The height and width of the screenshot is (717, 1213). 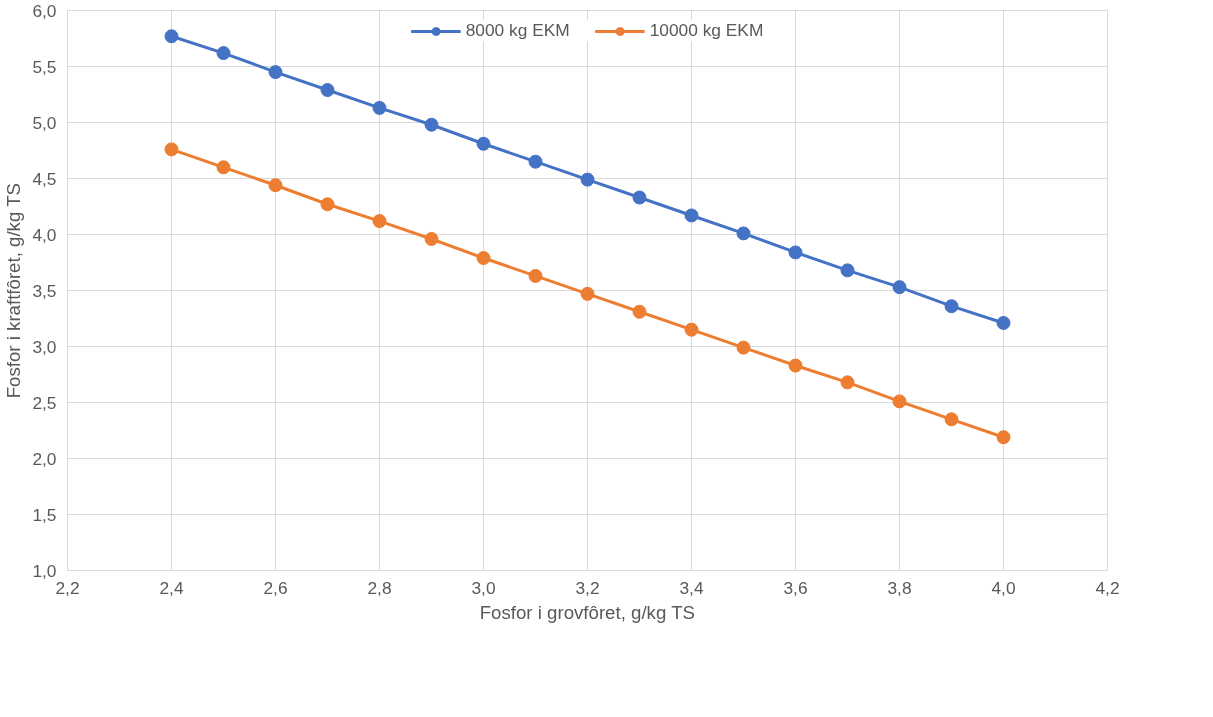 I want to click on y-tick-label: 3,5, so click(x=44, y=290).